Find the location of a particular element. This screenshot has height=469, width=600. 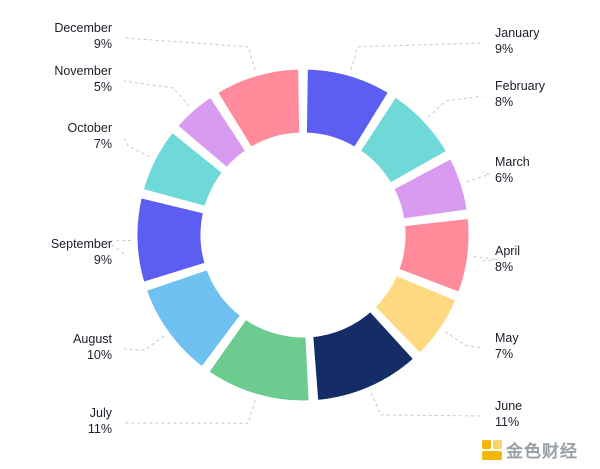

label-value-february: 8% is located at coordinates (504, 102).